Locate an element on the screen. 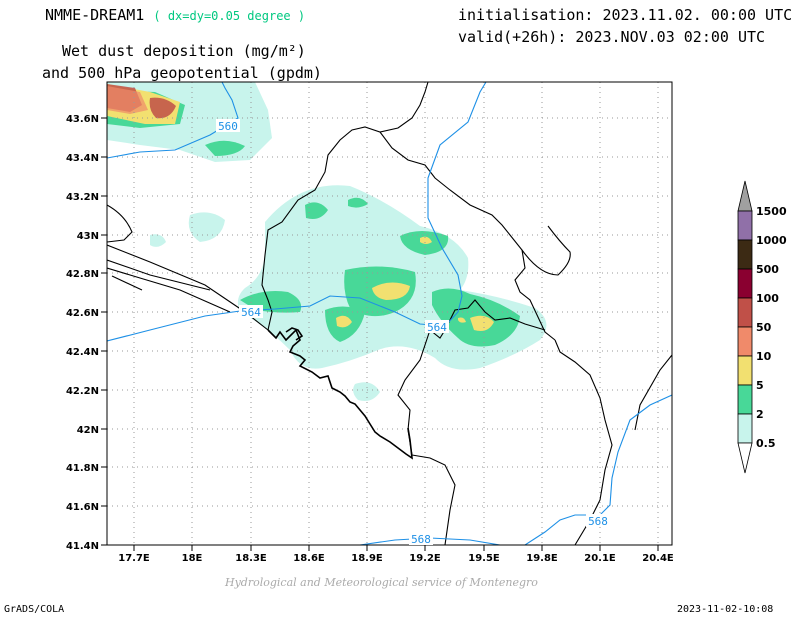 The image size is (800, 618). x-tick-label: 17.7E is located at coordinates (134, 558).